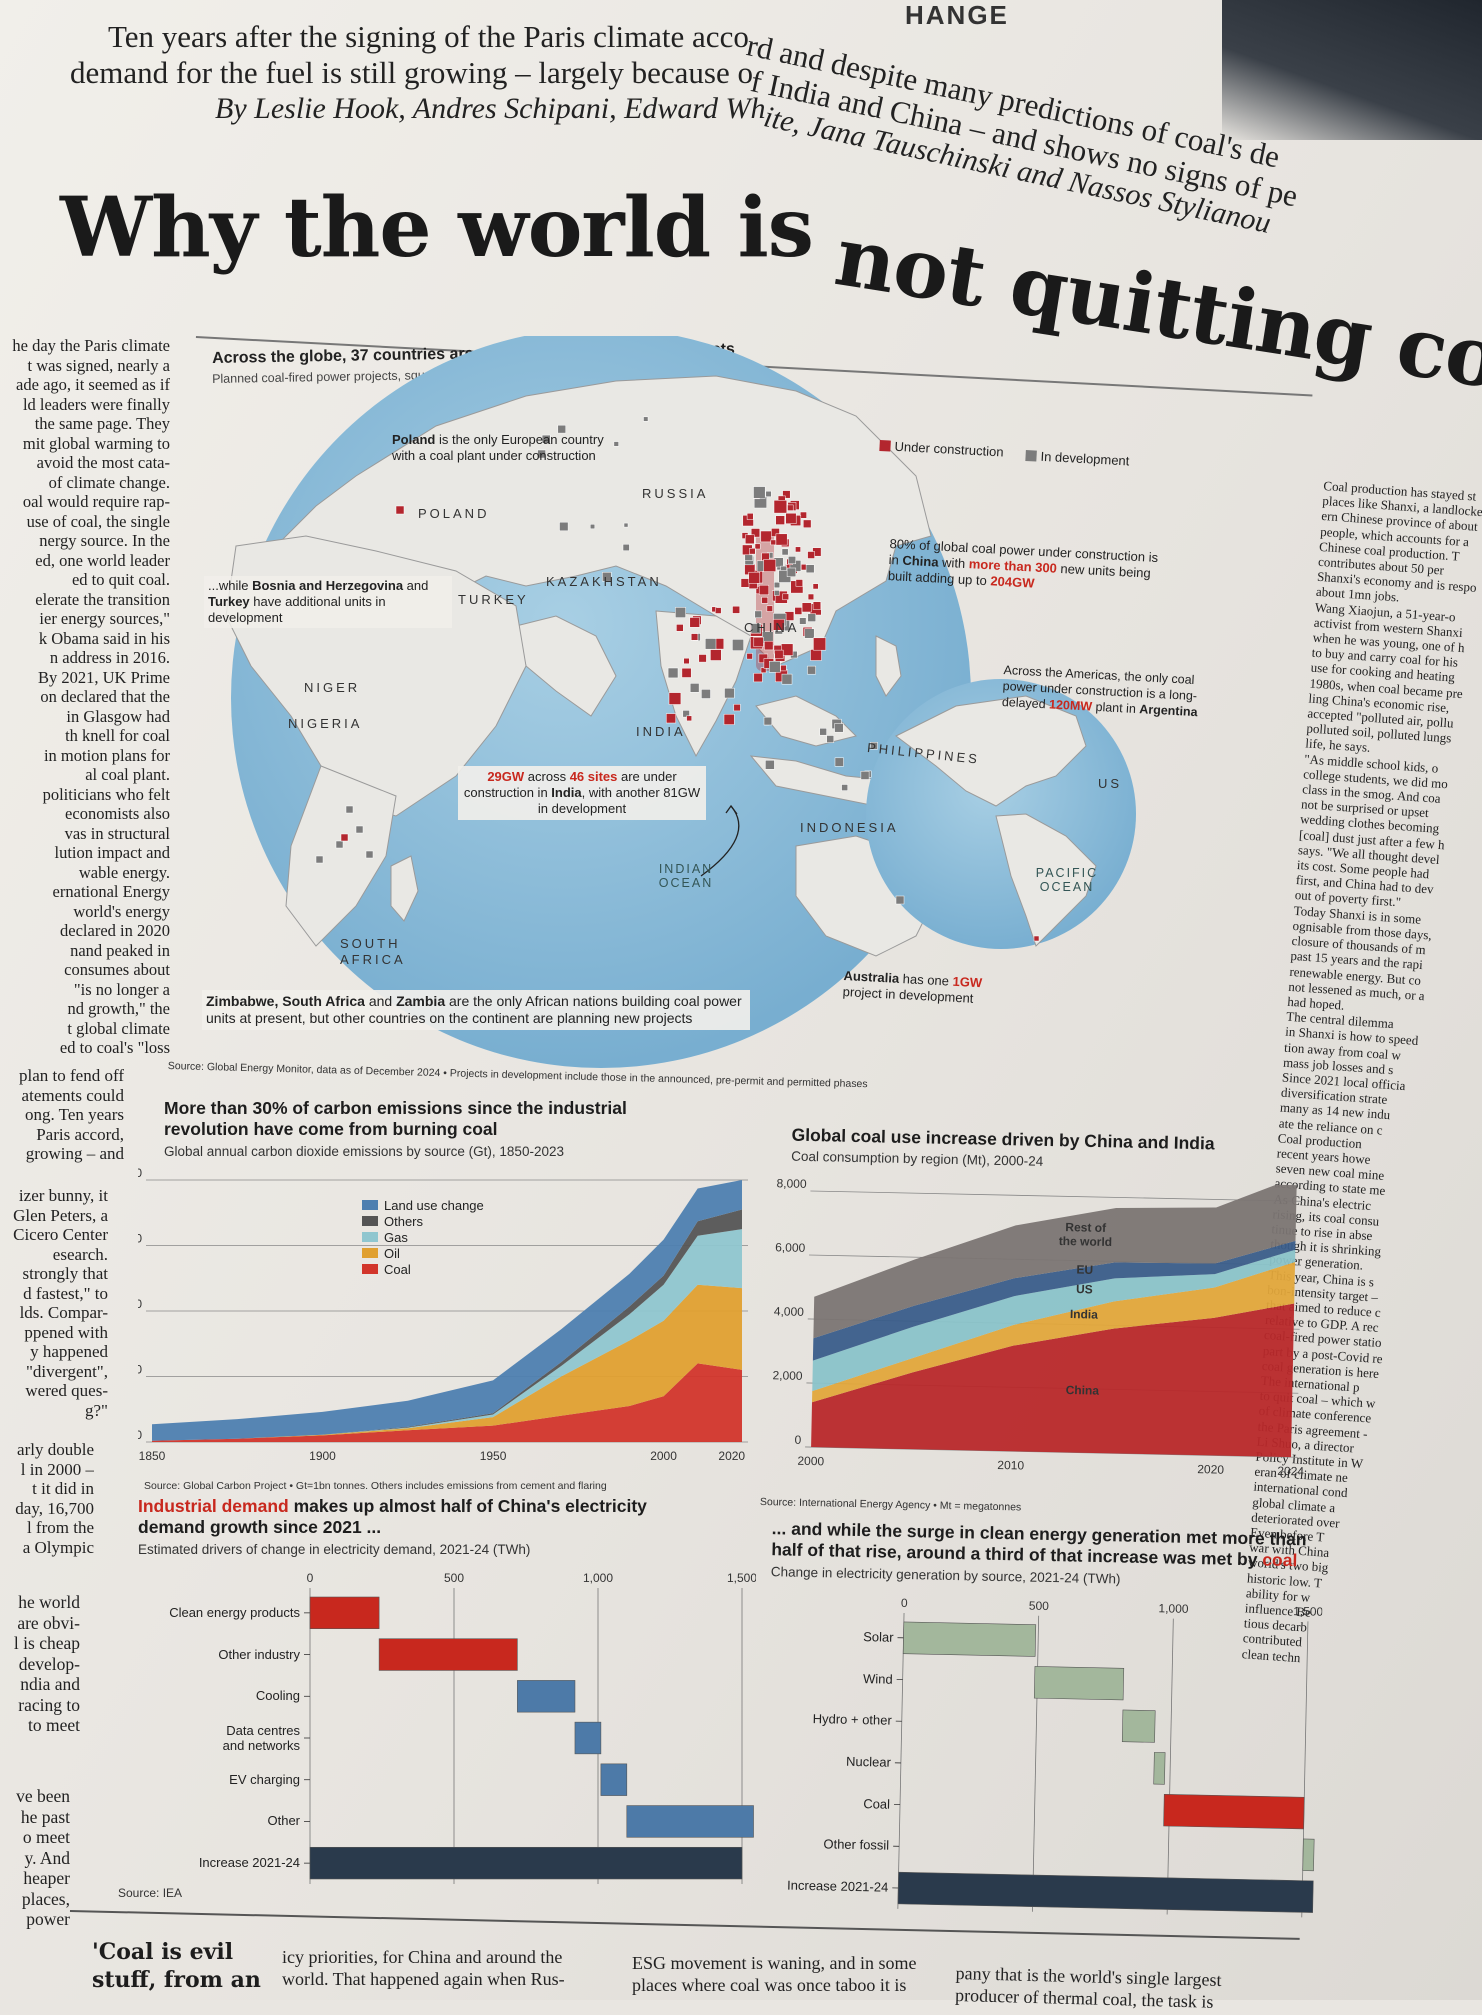  What do you see at coordinates (797, 1440) in the screenshot?
I see `y-tick-label: 0` at bounding box center [797, 1440].